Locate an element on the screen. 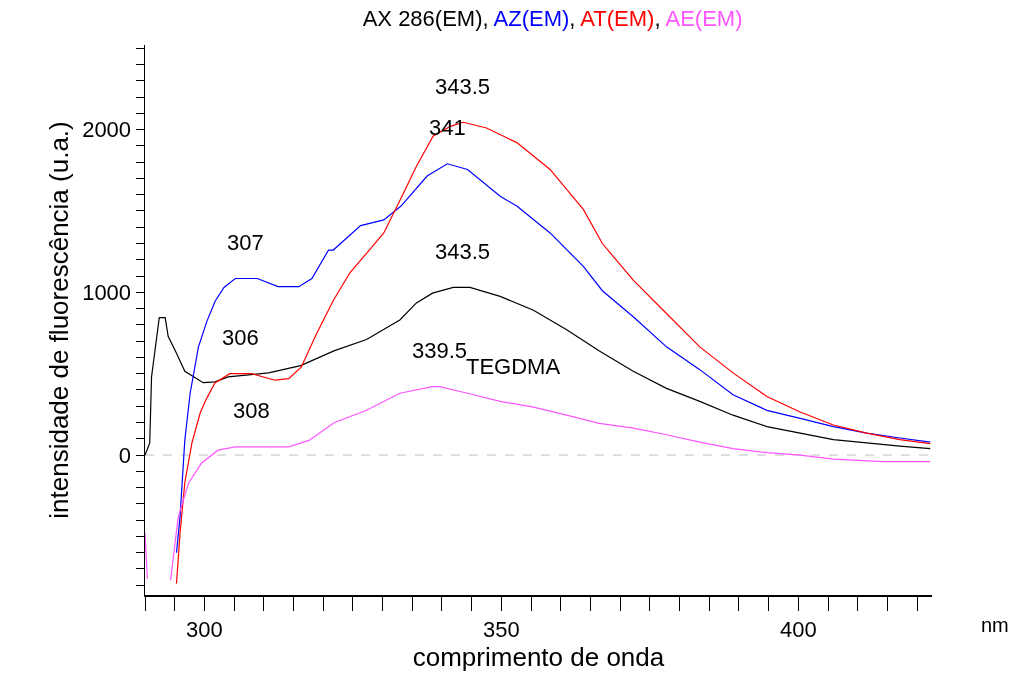 The width and height of the screenshot is (1029, 681). annotation: 306 is located at coordinates (240, 337).